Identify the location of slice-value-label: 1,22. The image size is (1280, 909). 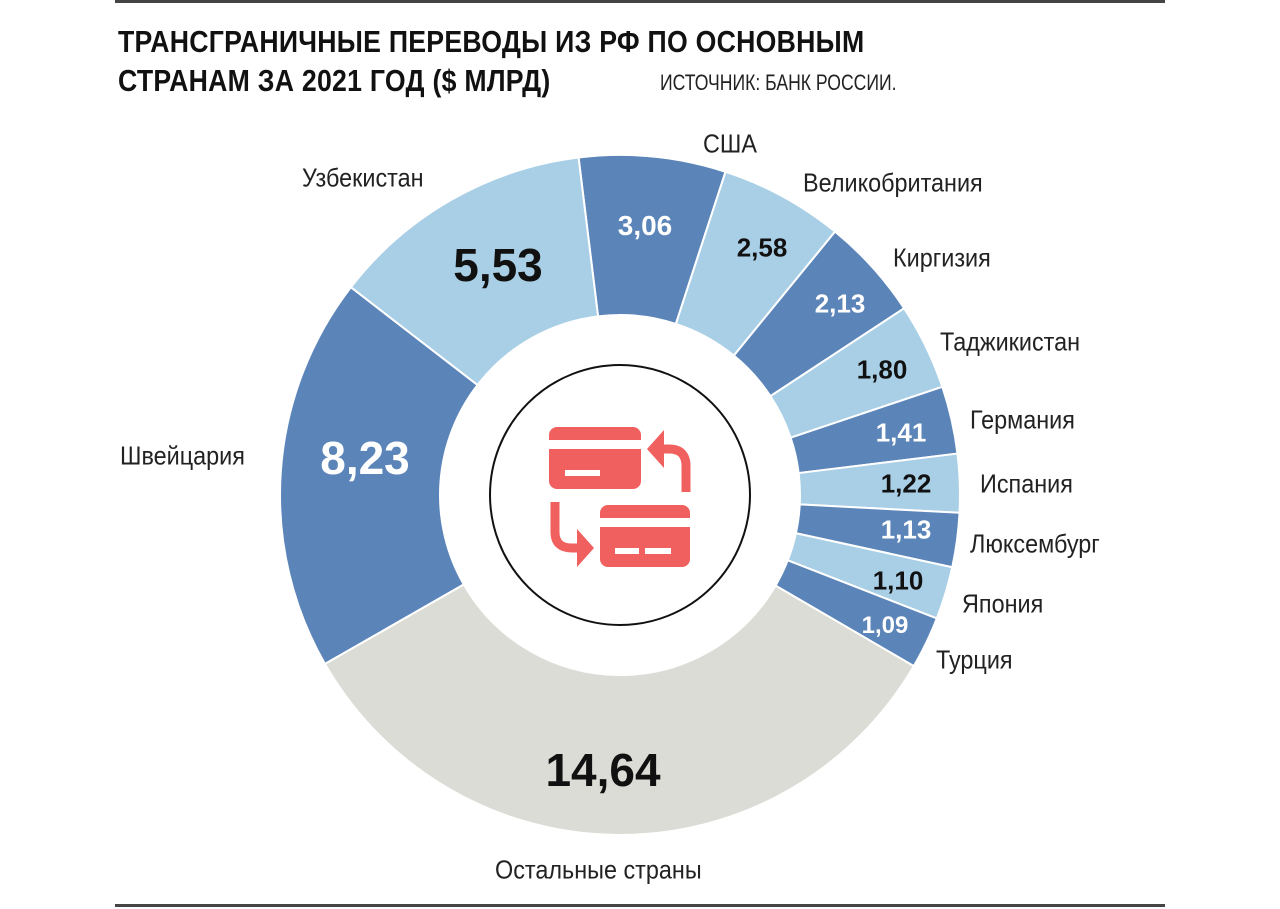
(906, 483).